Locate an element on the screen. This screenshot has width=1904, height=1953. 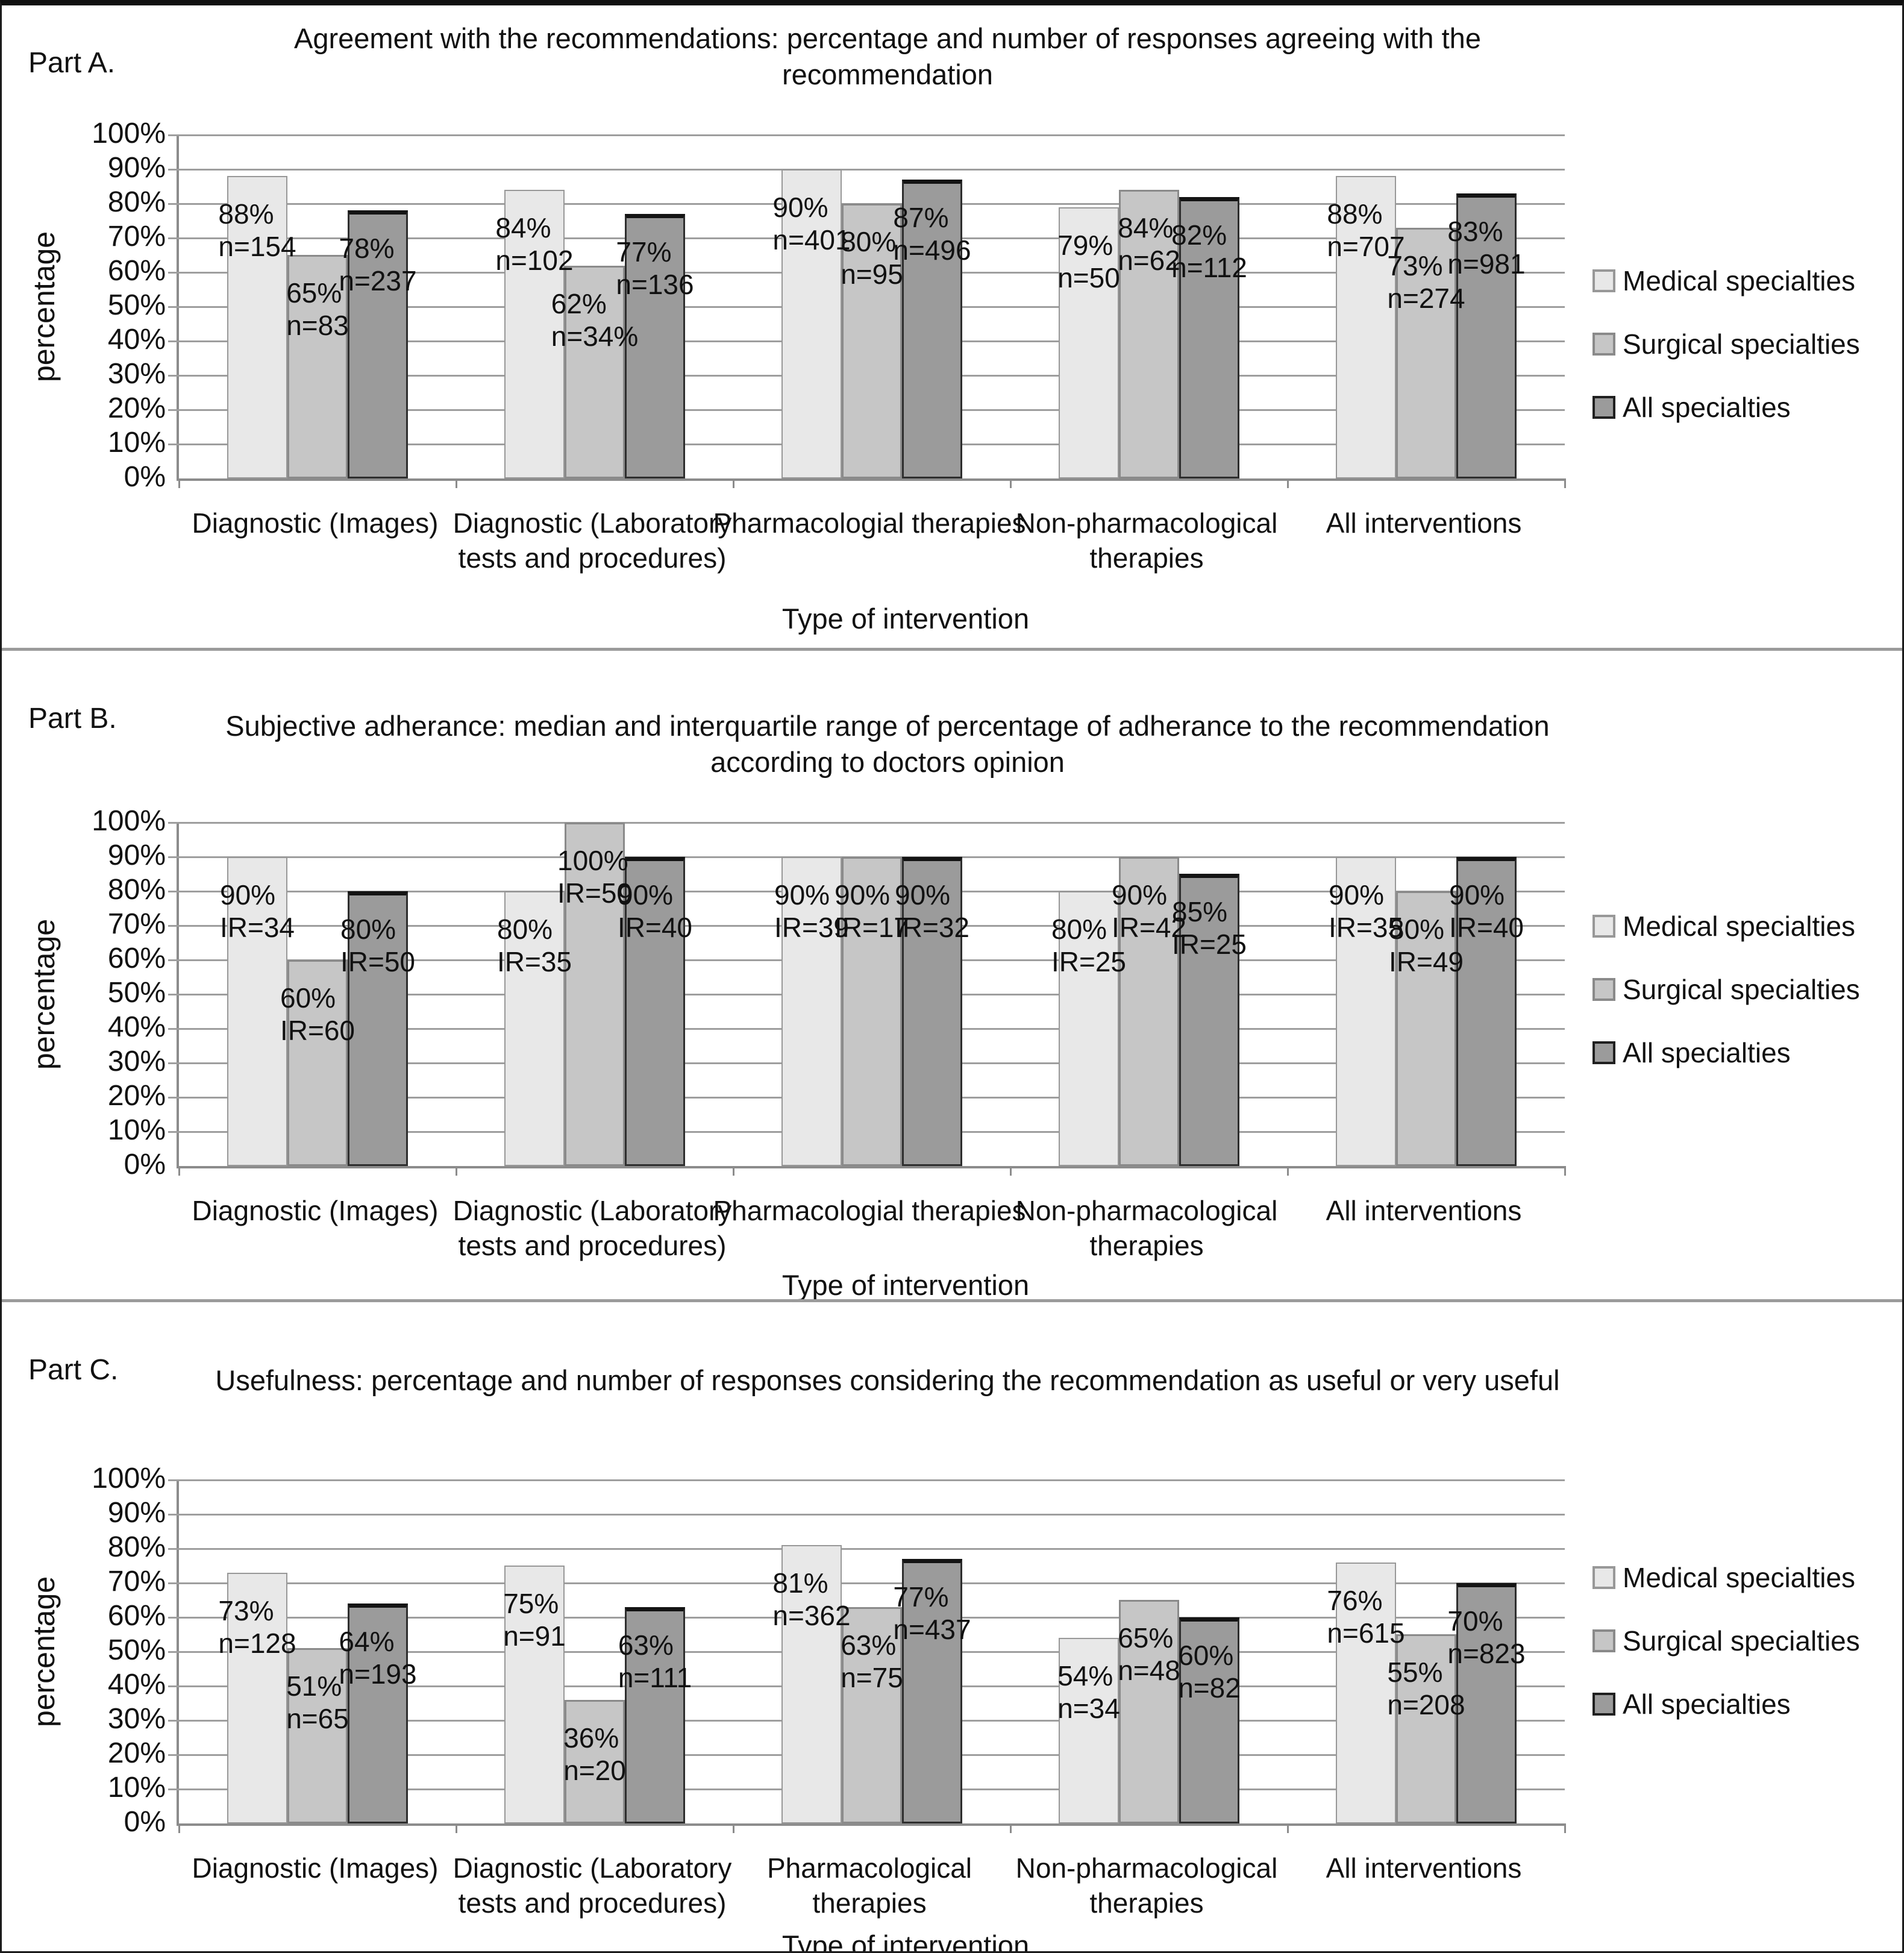
bar-all-g1 is located at coordinates (378, 344).